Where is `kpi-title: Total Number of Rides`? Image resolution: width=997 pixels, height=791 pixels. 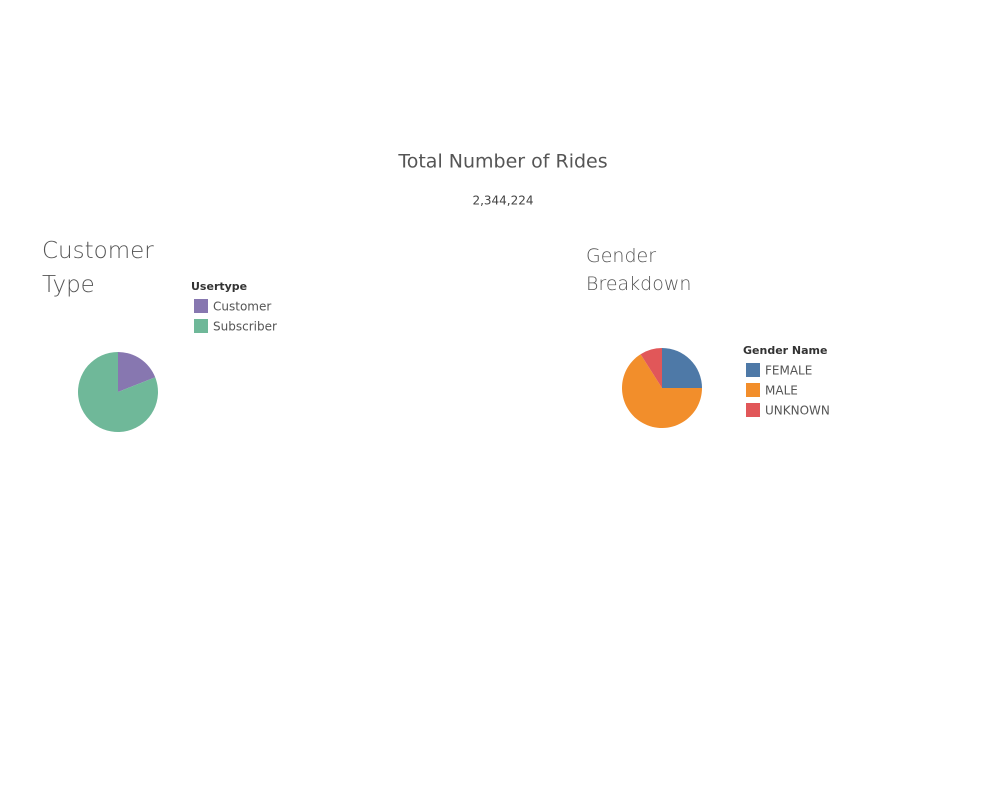 kpi-title: Total Number of Rides is located at coordinates (502, 162).